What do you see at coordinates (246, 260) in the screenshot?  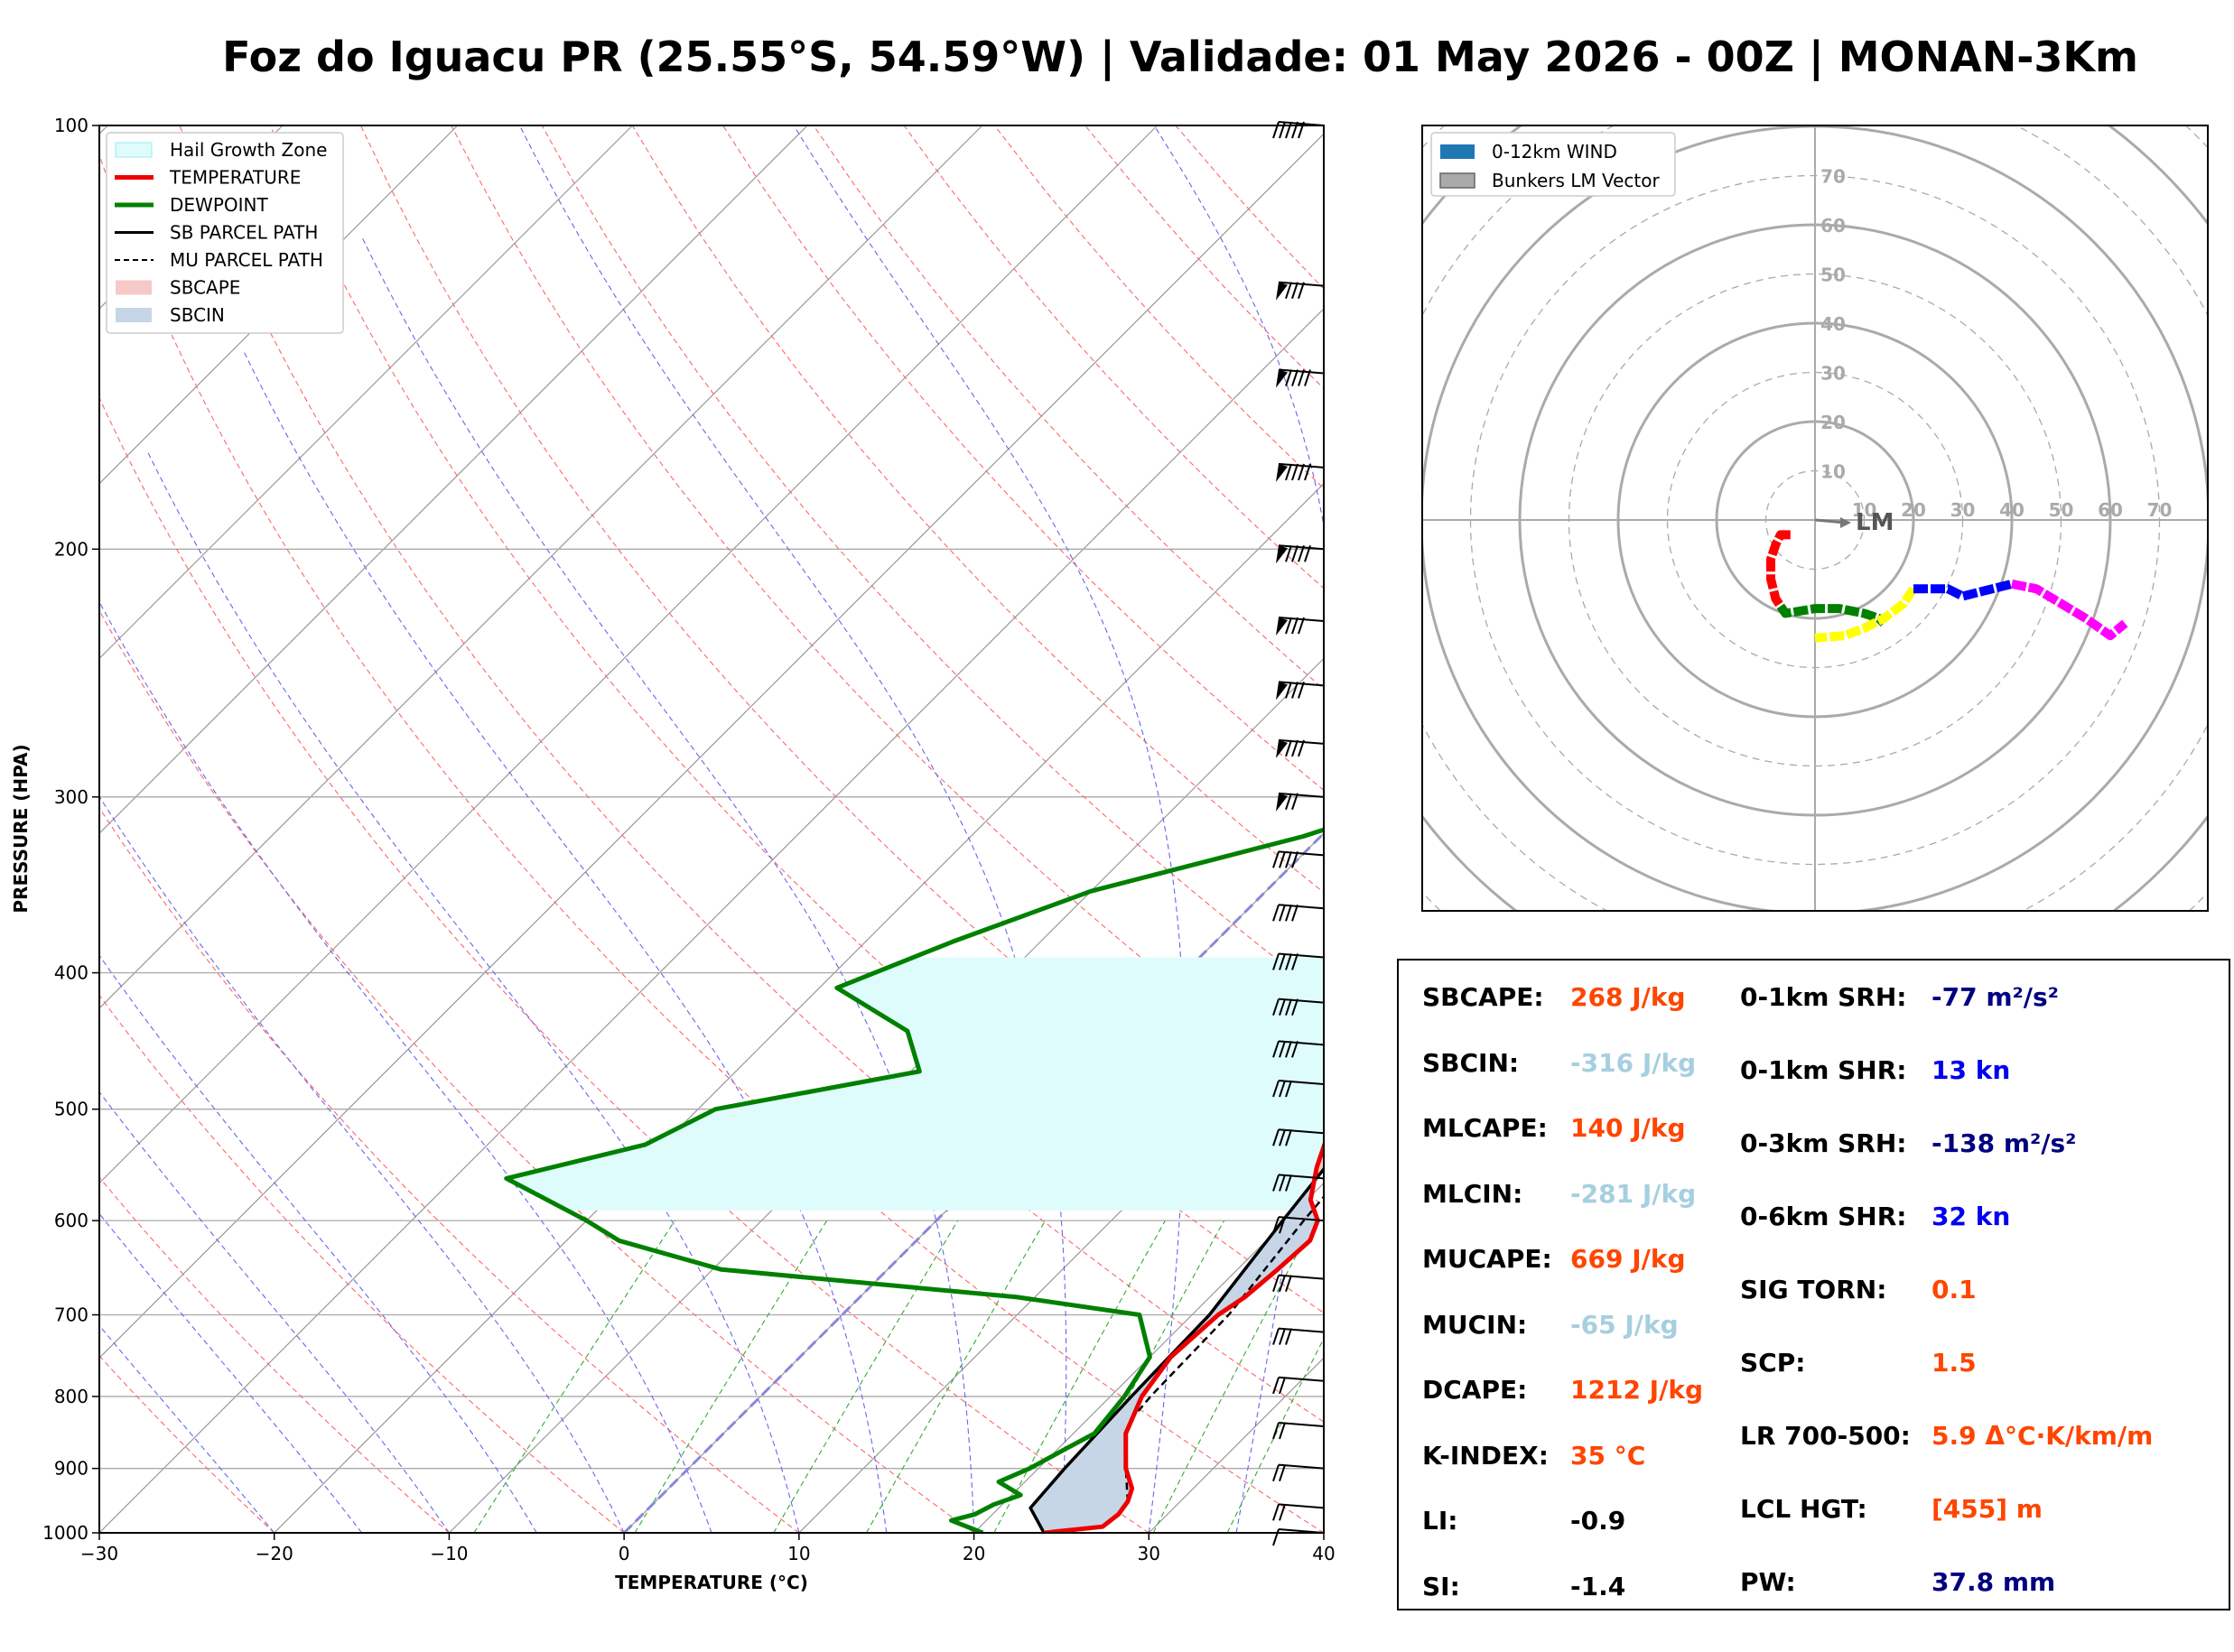 I see `legend-label: MU PARCEL PATH` at bounding box center [246, 260].